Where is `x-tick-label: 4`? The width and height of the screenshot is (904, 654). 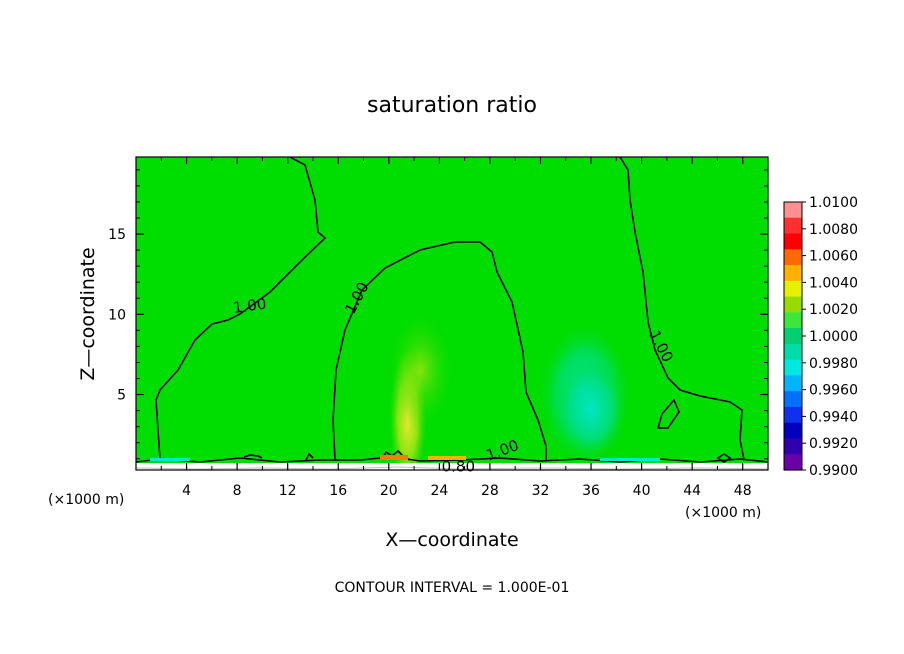
x-tick-label: 4 is located at coordinates (186, 491).